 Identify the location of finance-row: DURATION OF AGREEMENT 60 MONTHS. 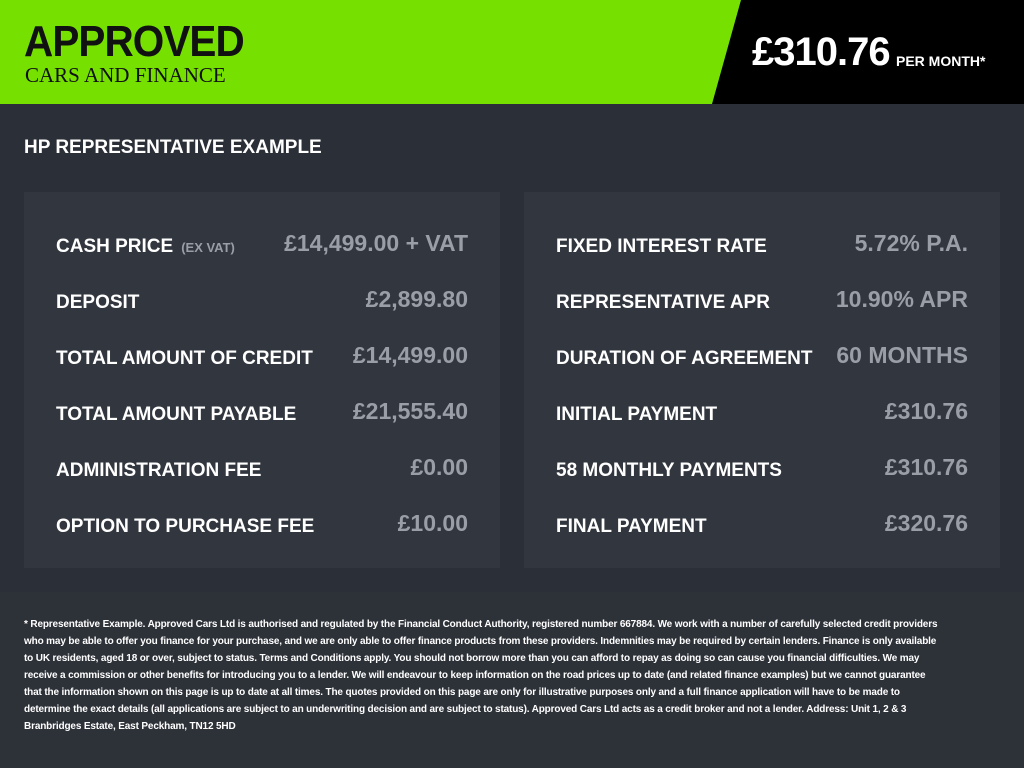
(762, 357).